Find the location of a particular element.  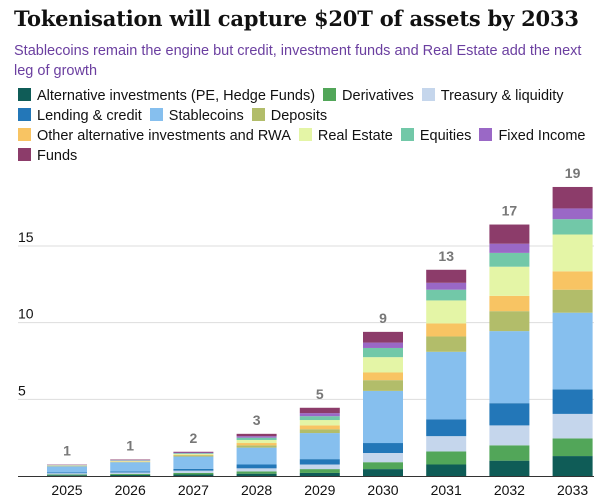

legend-item: Treasury & liquidity is located at coordinates (492, 96).